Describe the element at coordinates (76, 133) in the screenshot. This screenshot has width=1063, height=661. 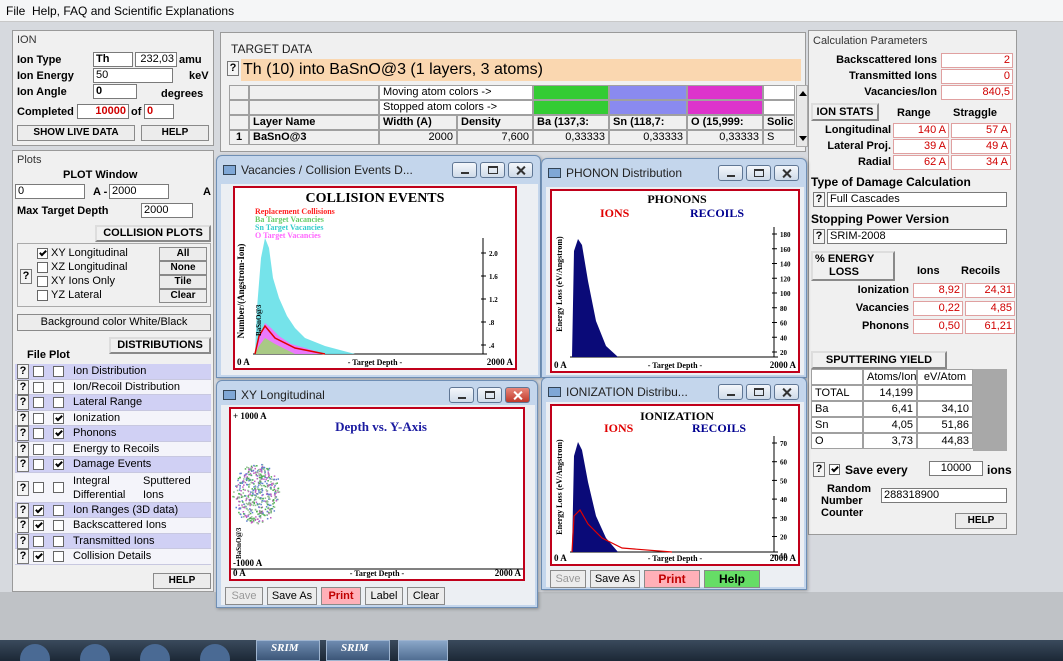
I see `button: SHOW LIVE DATA` at that location.